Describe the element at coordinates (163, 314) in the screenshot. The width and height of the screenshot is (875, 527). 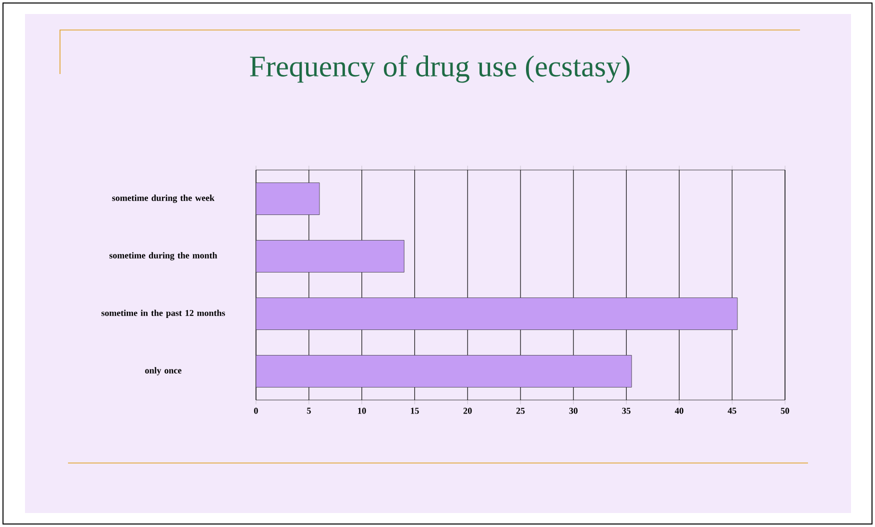
I see `y-tick-label: sometime in the past 12 months` at that location.